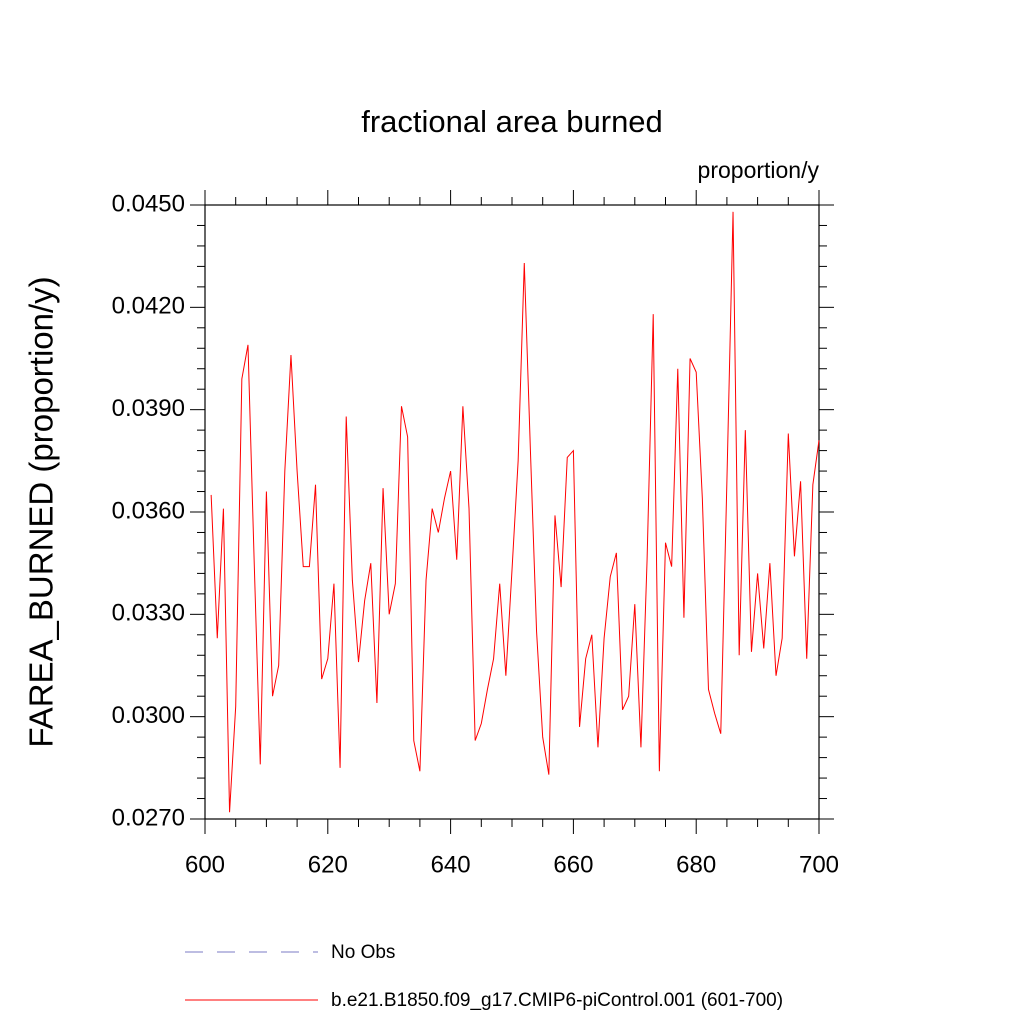 The width and height of the screenshot is (1024, 1024). What do you see at coordinates (41, 511) in the screenshot?
I see `y-axis-label: FAREA_BURNED (proportion/y)` at bounding box center [41, 511].